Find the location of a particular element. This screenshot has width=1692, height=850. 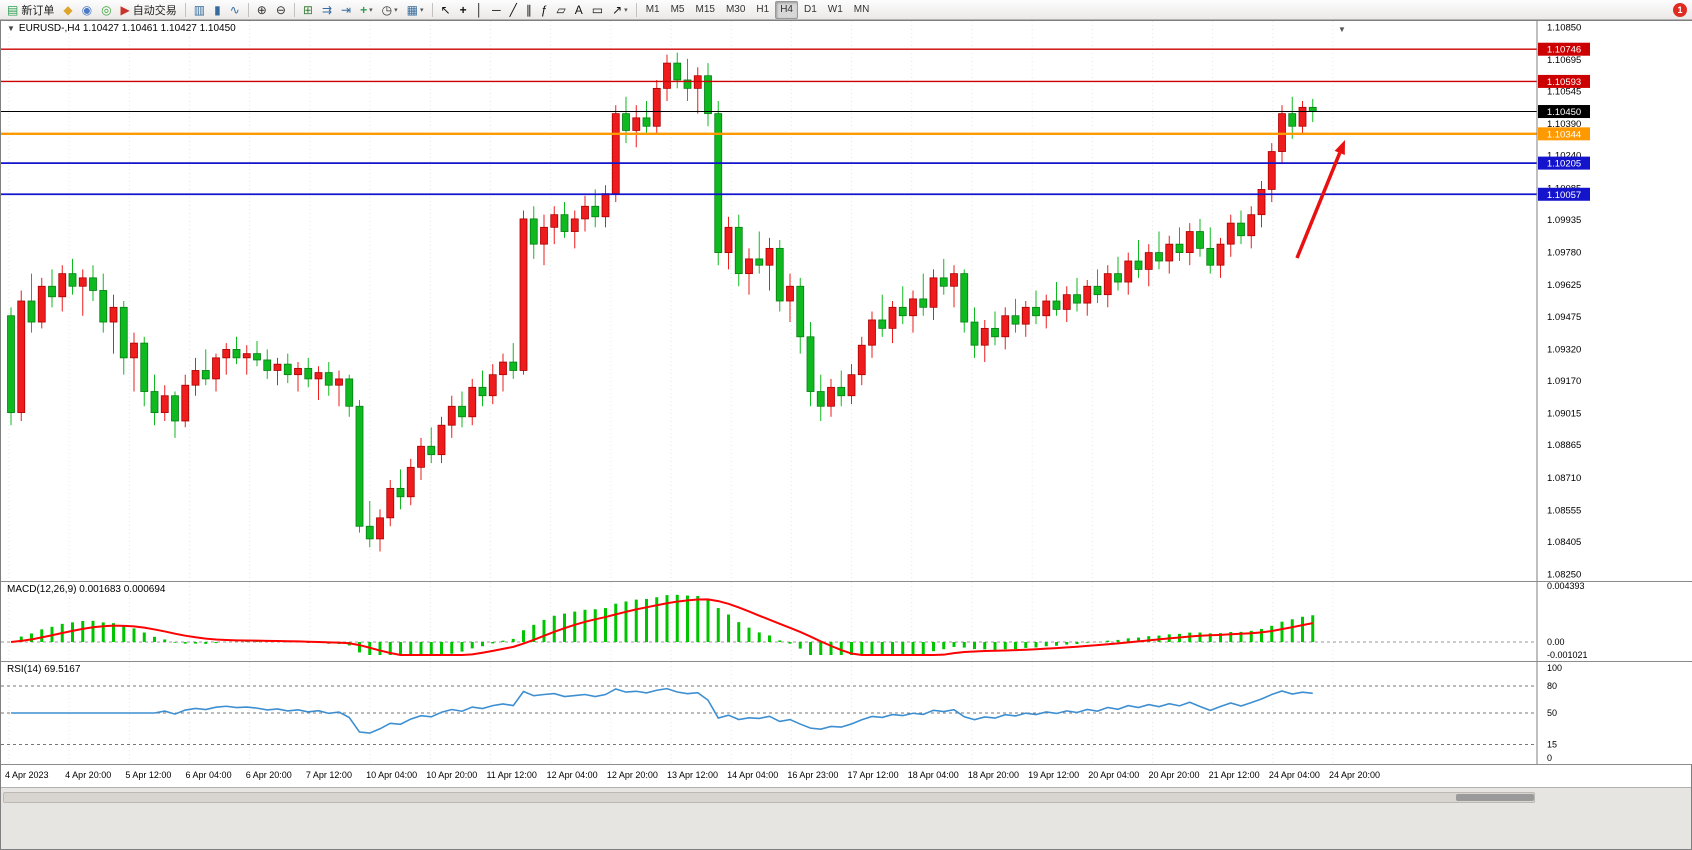

arrows-button: ↗ ▾ is located at coordinates (620, 10).